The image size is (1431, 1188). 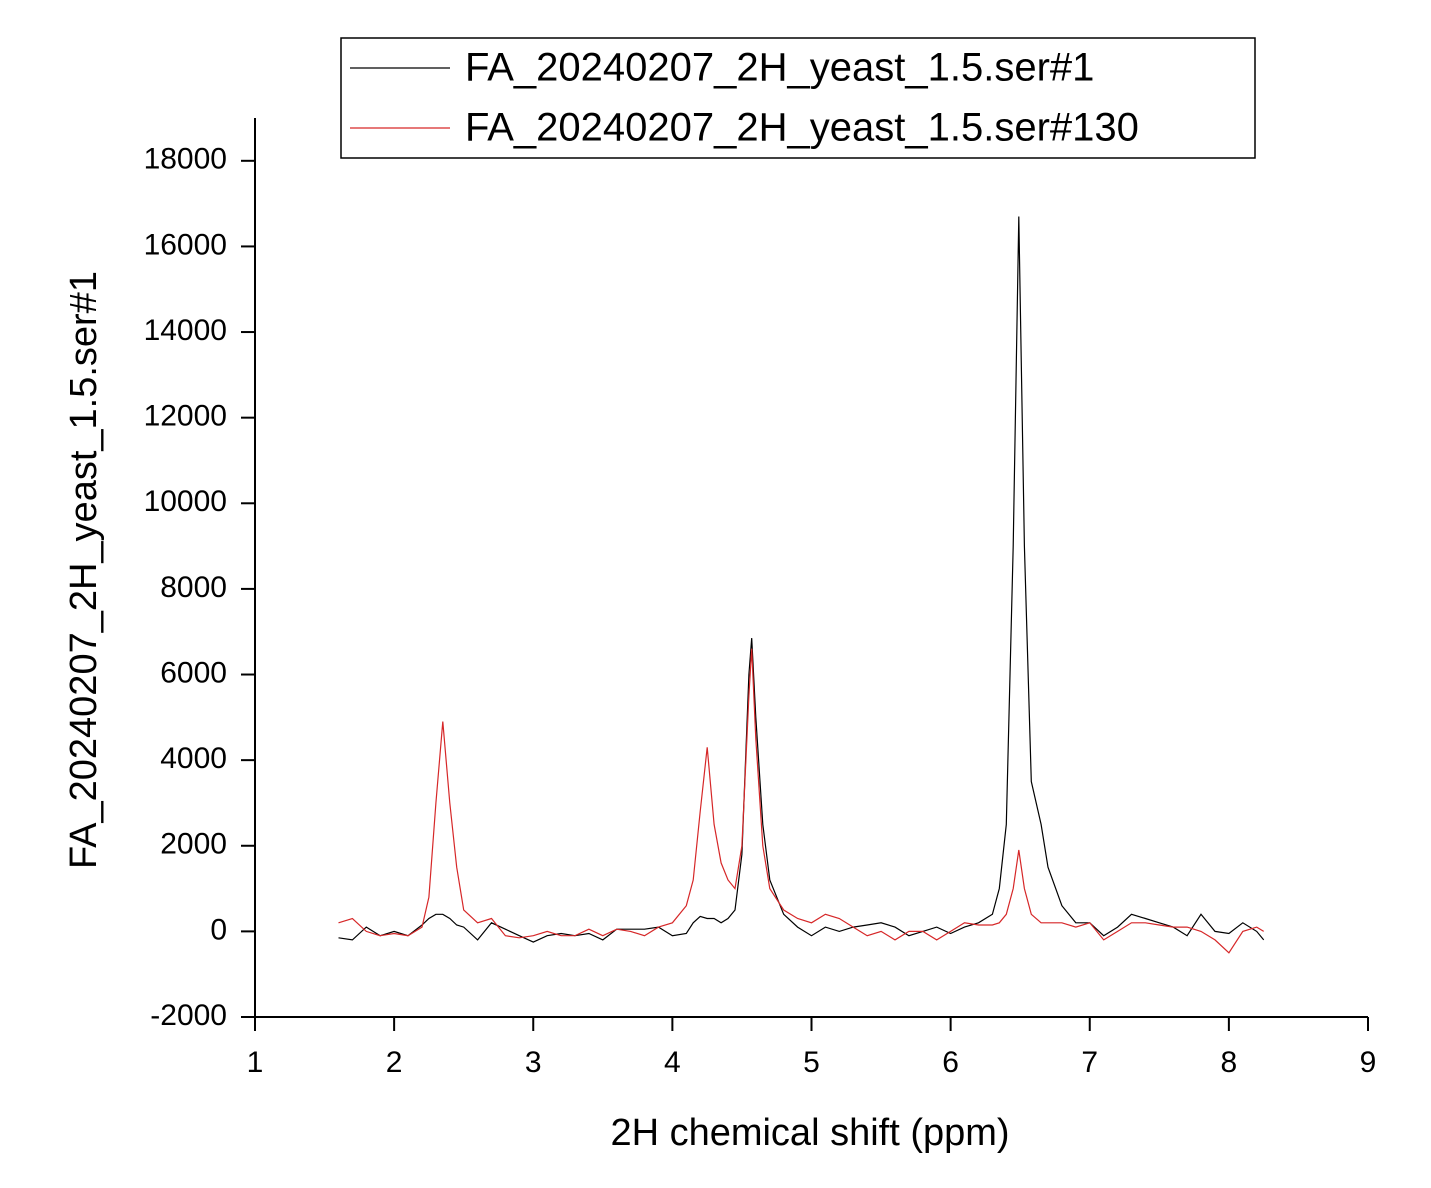 I want to click on y-tick-label: 12000, so click(x=185, y=416).